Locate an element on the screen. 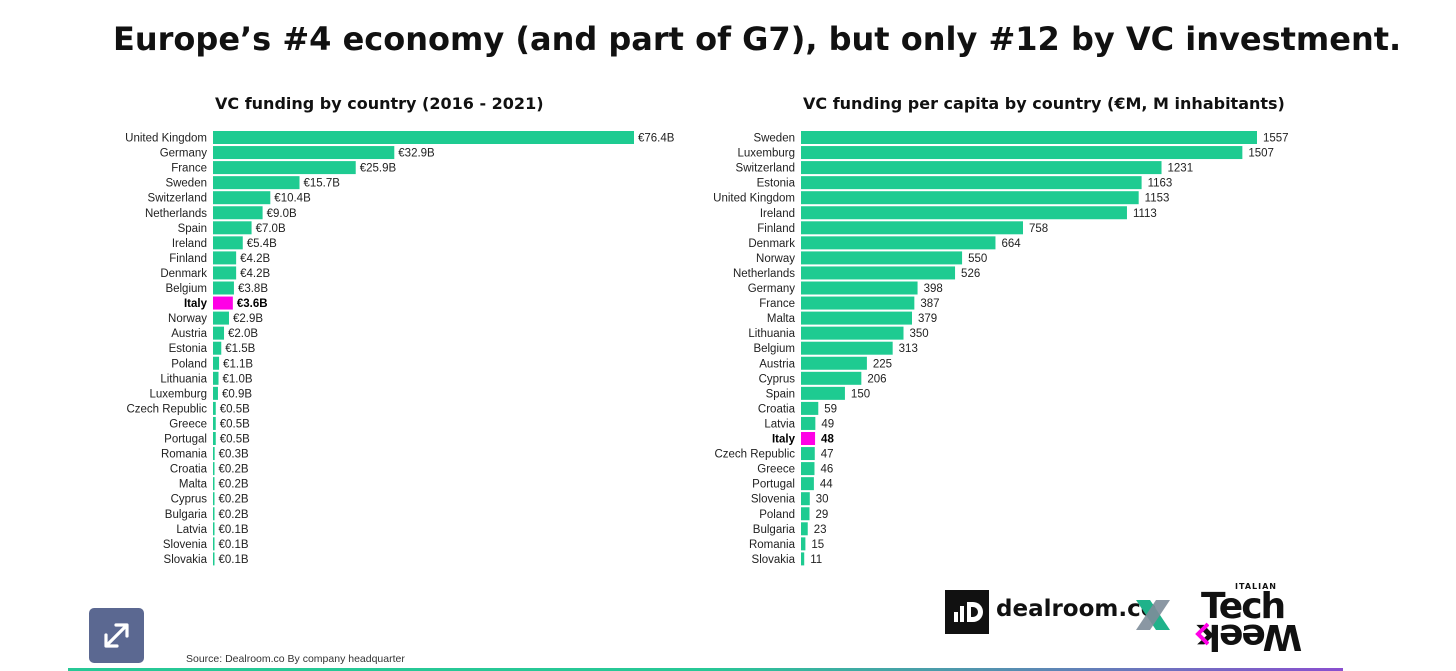 The width and height of the screenshot is (1456, 671). value-label: 1113 is located at coordinates (1145, 214).